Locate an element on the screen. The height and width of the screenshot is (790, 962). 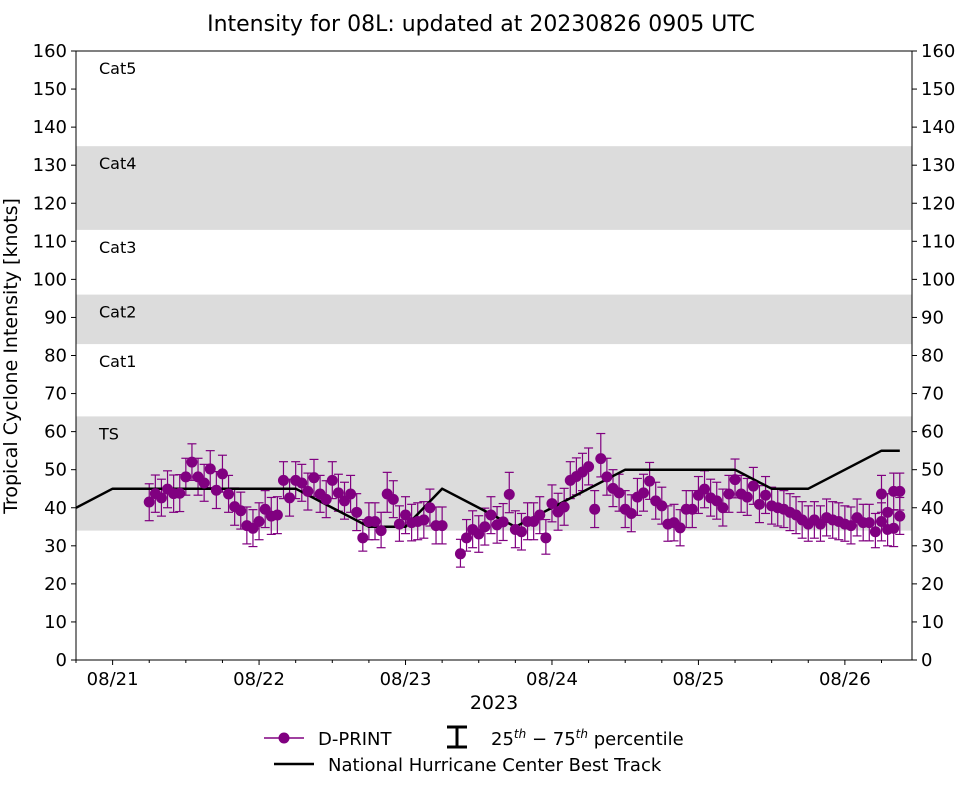
y-tick-label: 30 is located at coordinates (55, 546).